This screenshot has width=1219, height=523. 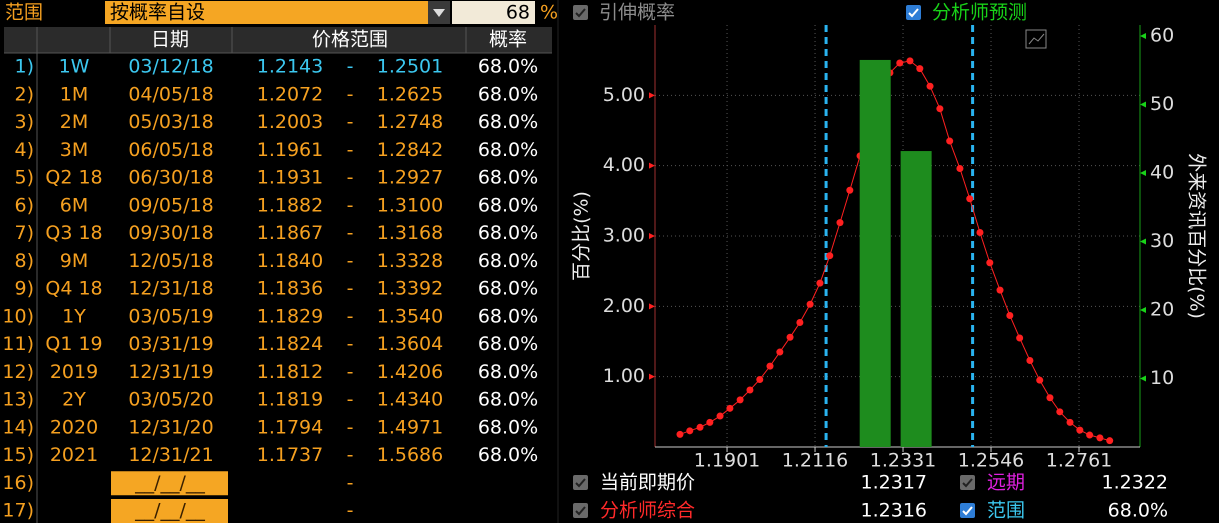 I want to click on date: 12/05/18, so click(x=170, y=261).